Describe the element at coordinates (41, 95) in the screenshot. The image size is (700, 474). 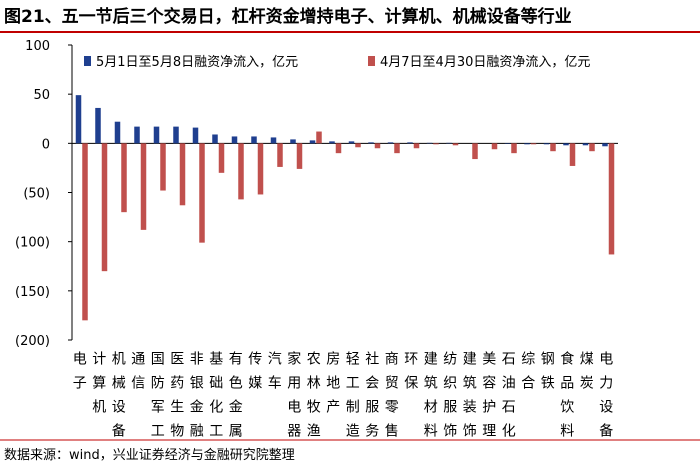
I see `y-tick-label: 50` at that location.